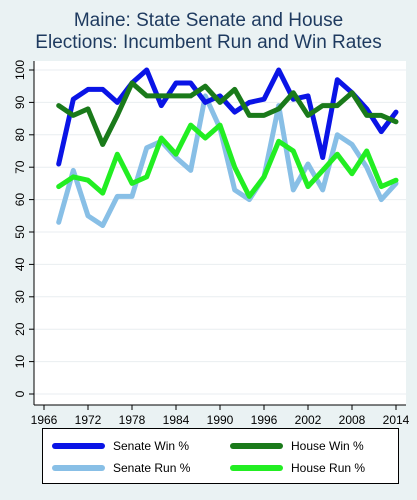 Image resolution: width=417 pixels, height=500 pixels. I want to click on legend-label-senate-win: Senate Win %, so click(151, 446).